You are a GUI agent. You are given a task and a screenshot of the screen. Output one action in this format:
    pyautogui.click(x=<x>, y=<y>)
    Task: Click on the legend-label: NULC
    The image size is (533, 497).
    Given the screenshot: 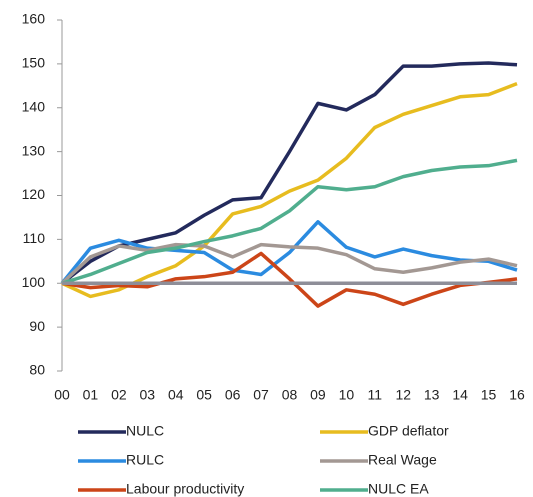 What is the action you would take?
    pyautogui.click(x=145, y=431)
    